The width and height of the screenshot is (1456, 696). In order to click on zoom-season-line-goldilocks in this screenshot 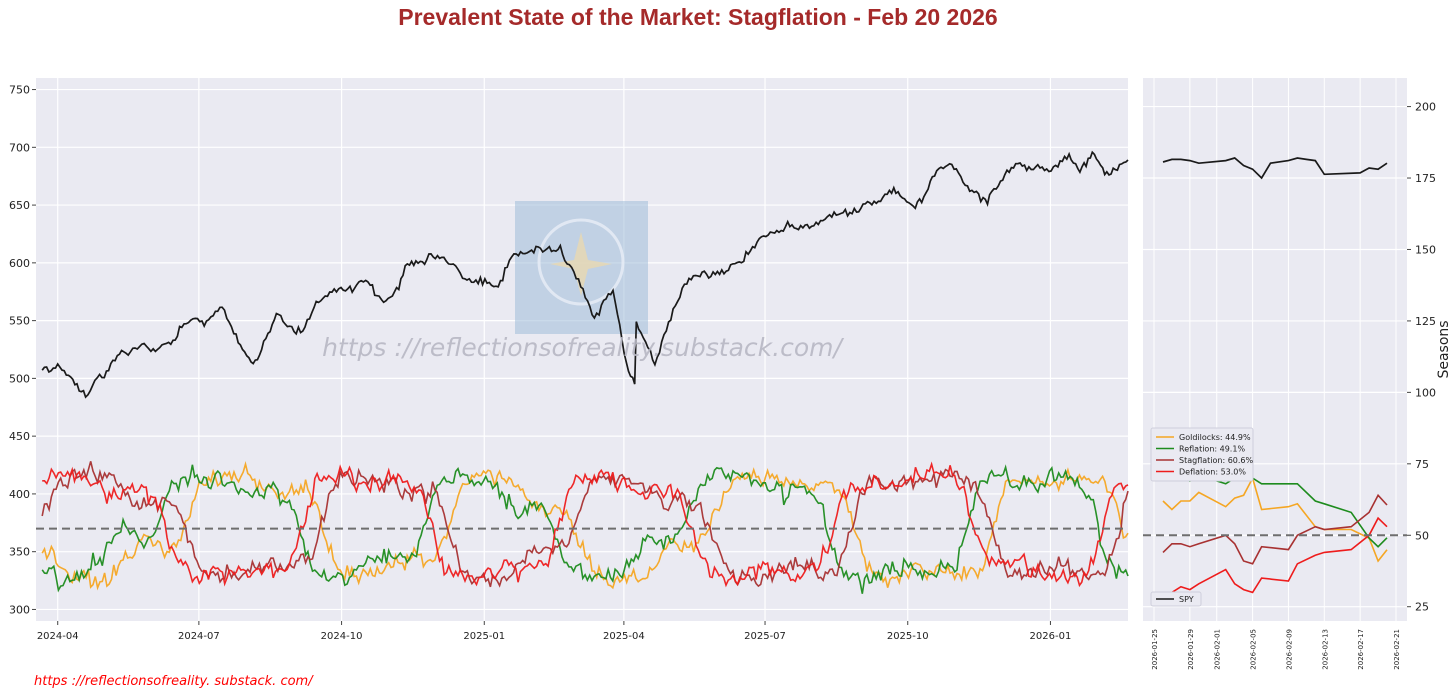, I will do `click(1275, 519)`.